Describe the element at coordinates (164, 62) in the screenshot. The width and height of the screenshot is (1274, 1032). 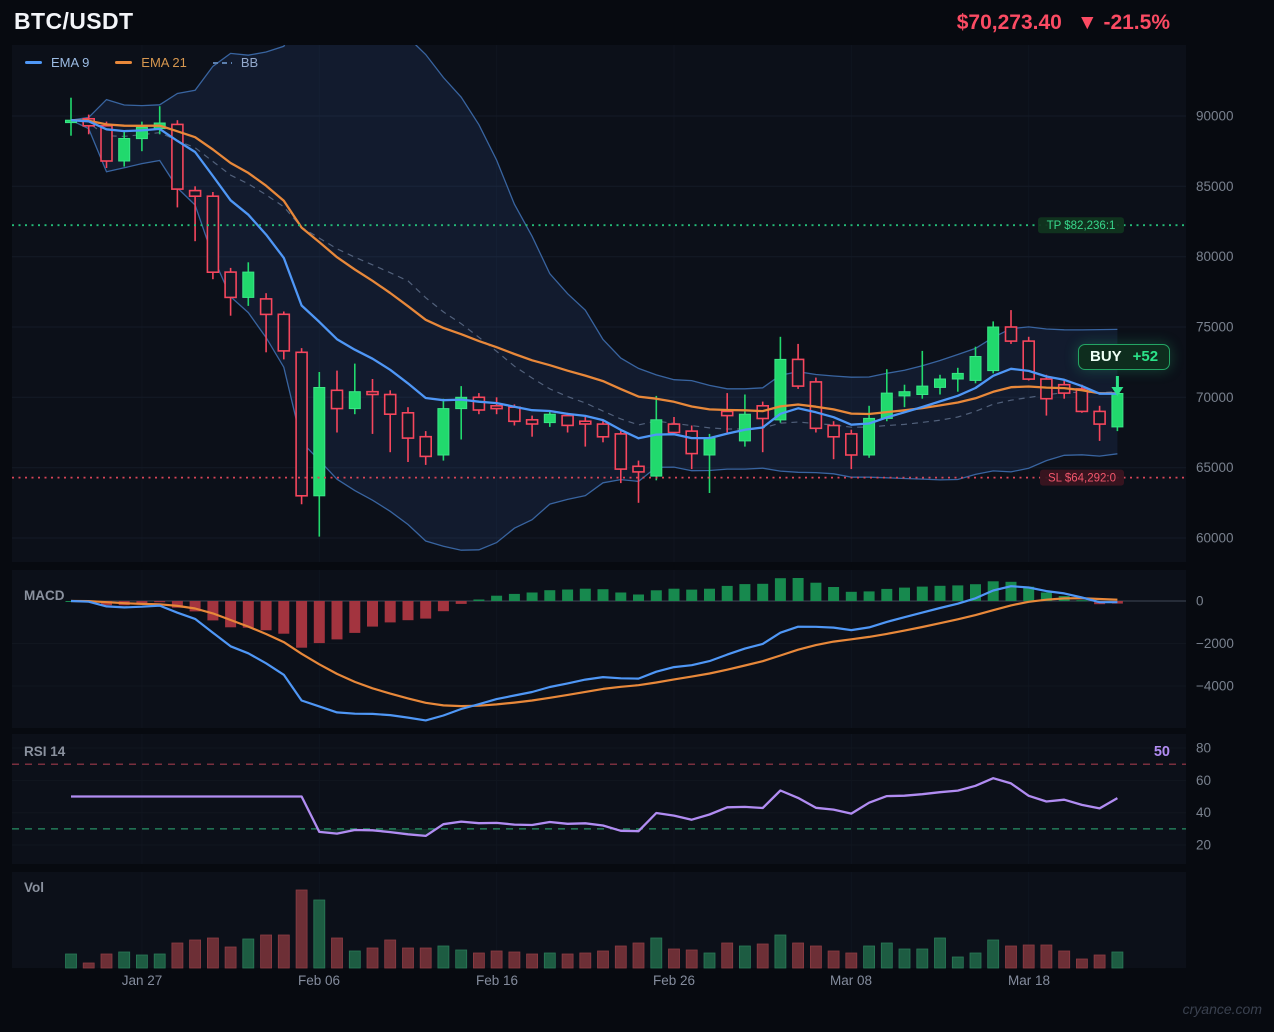
I see `legend-ema21-label: EMA 21` at that location.